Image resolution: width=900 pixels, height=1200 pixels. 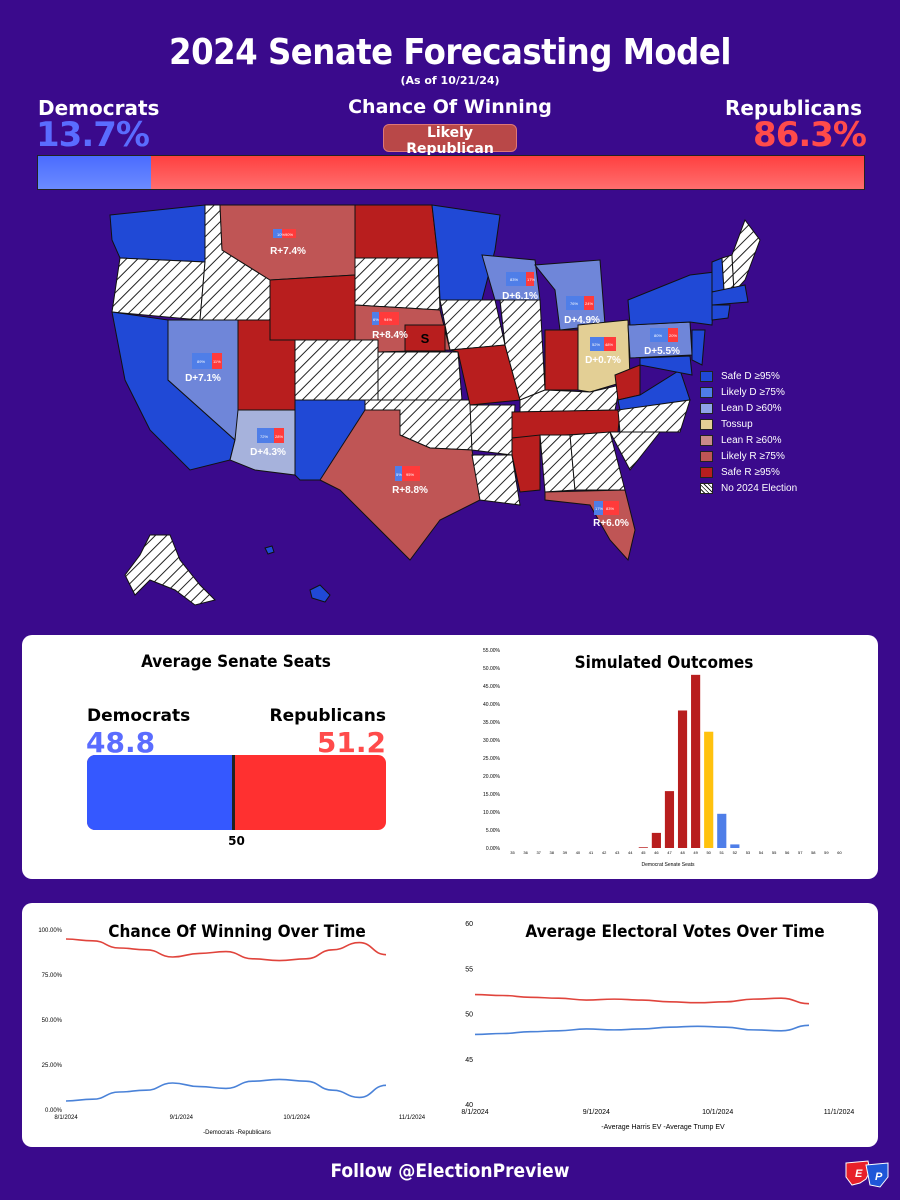 I want to click on state-mn, so click(x=466, y=252).